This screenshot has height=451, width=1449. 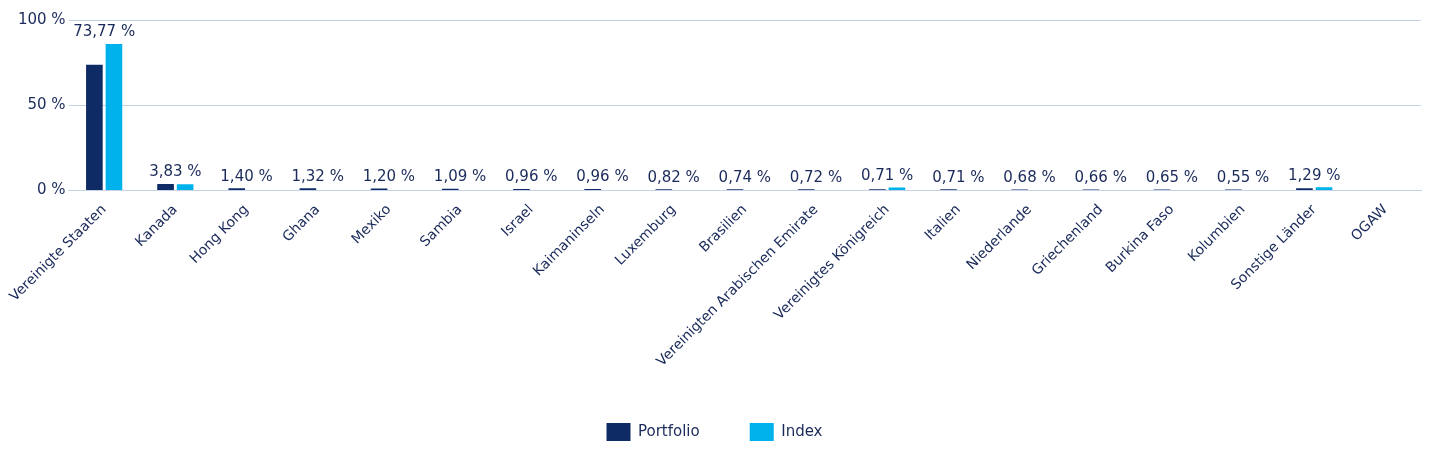 What do you see at coordinates (669, 430) in the screenshot?
I see `legend-label: Portfolio` at bounding box center [669, 430].